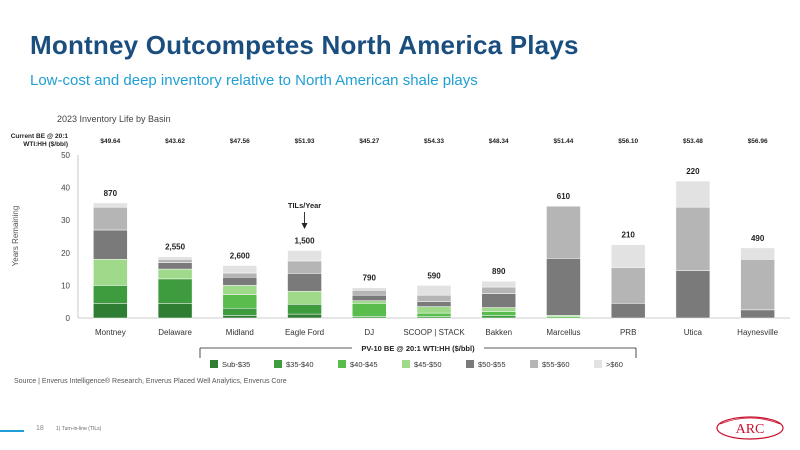 The image size is (800, 450). I want to click on category-label: PRB, so click(628, 332).